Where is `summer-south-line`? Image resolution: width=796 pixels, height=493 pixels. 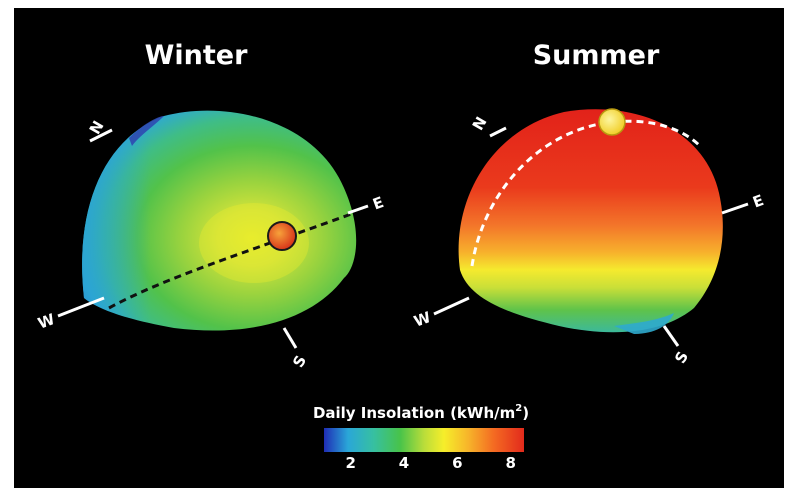 summer-south-line is located at coordinates (671, 336).